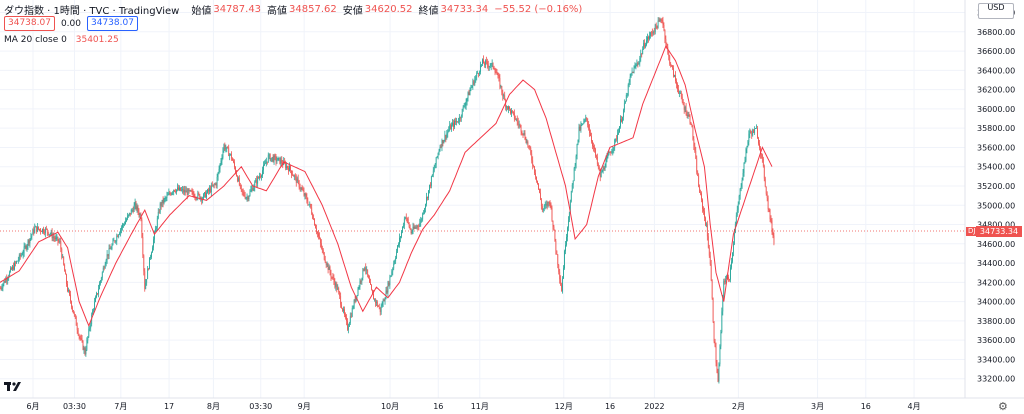 This screenshot has height=414, width=1024. What do you see at coordinates (71, 23) in the screenshot?
I see `trade-pills: 34738.07 0.00 34738.07` at bounding box center [71, 23].